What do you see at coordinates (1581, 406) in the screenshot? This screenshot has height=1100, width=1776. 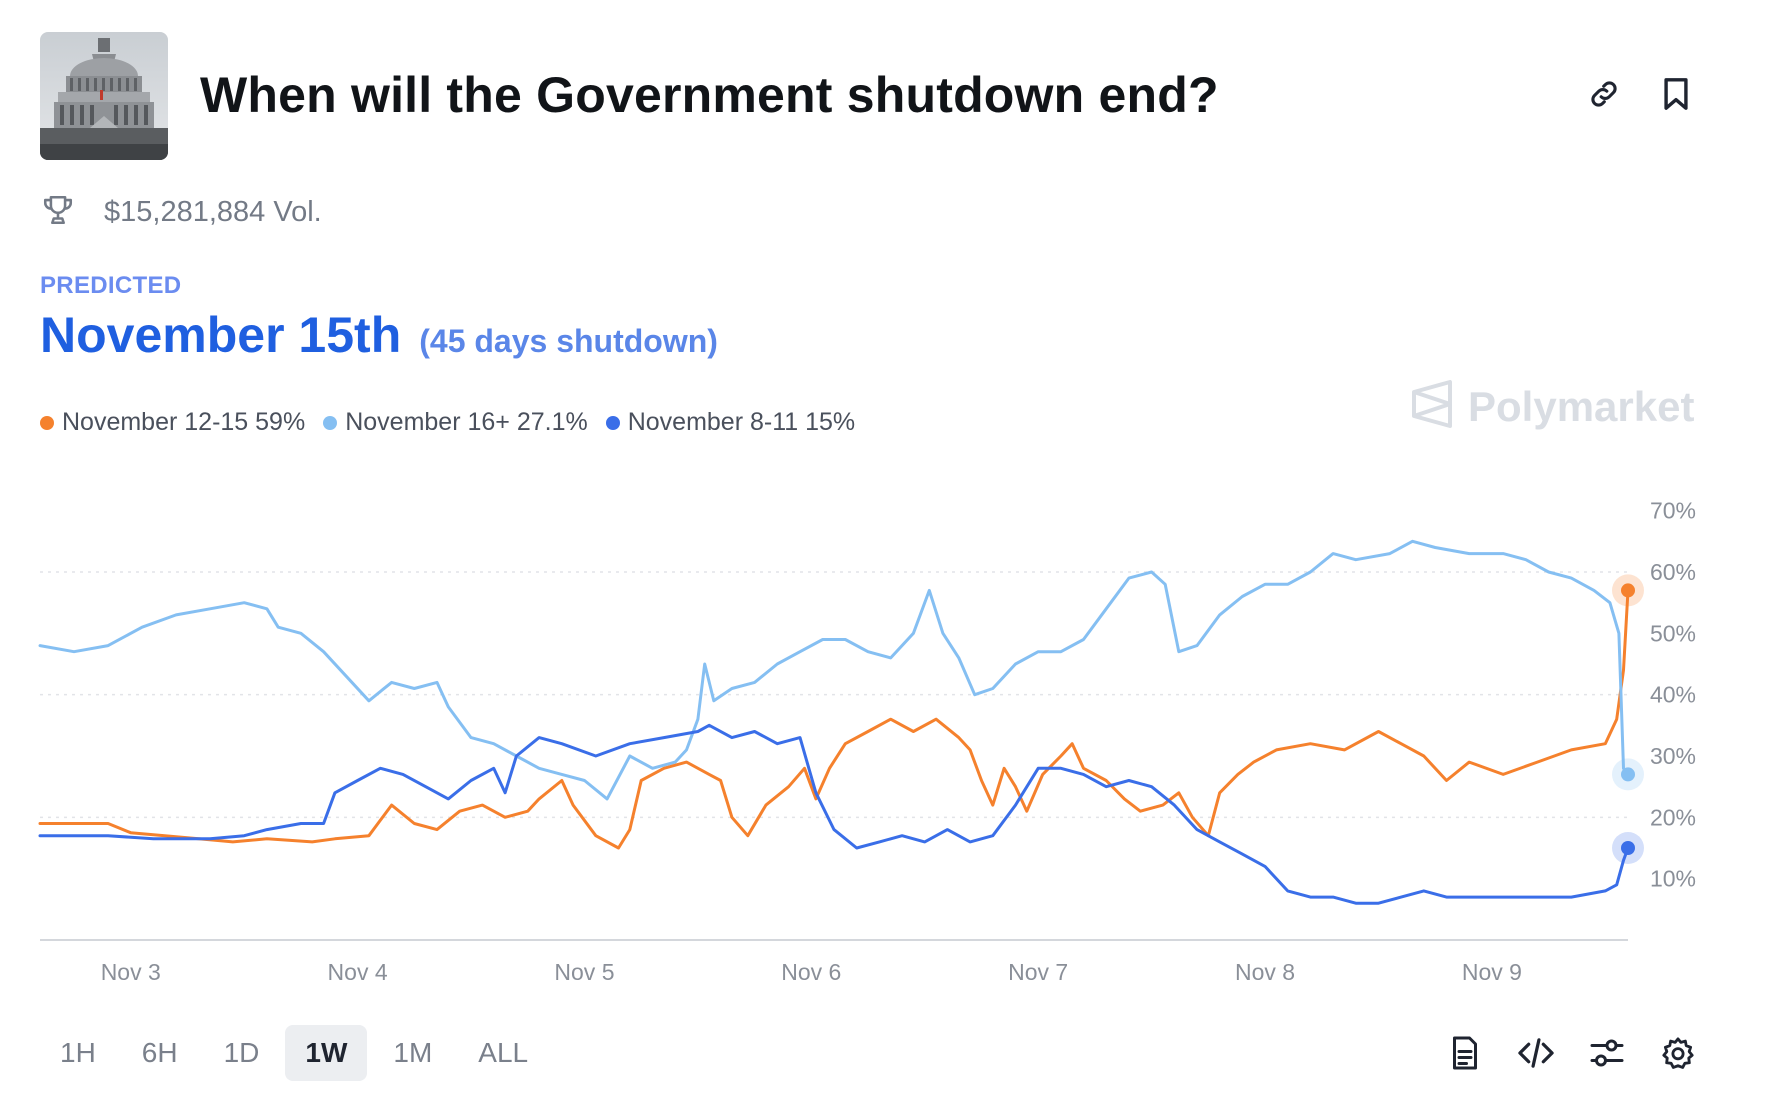 I see `polymarket-wordmark: Polymarket` at bounding box center [1581, 406].